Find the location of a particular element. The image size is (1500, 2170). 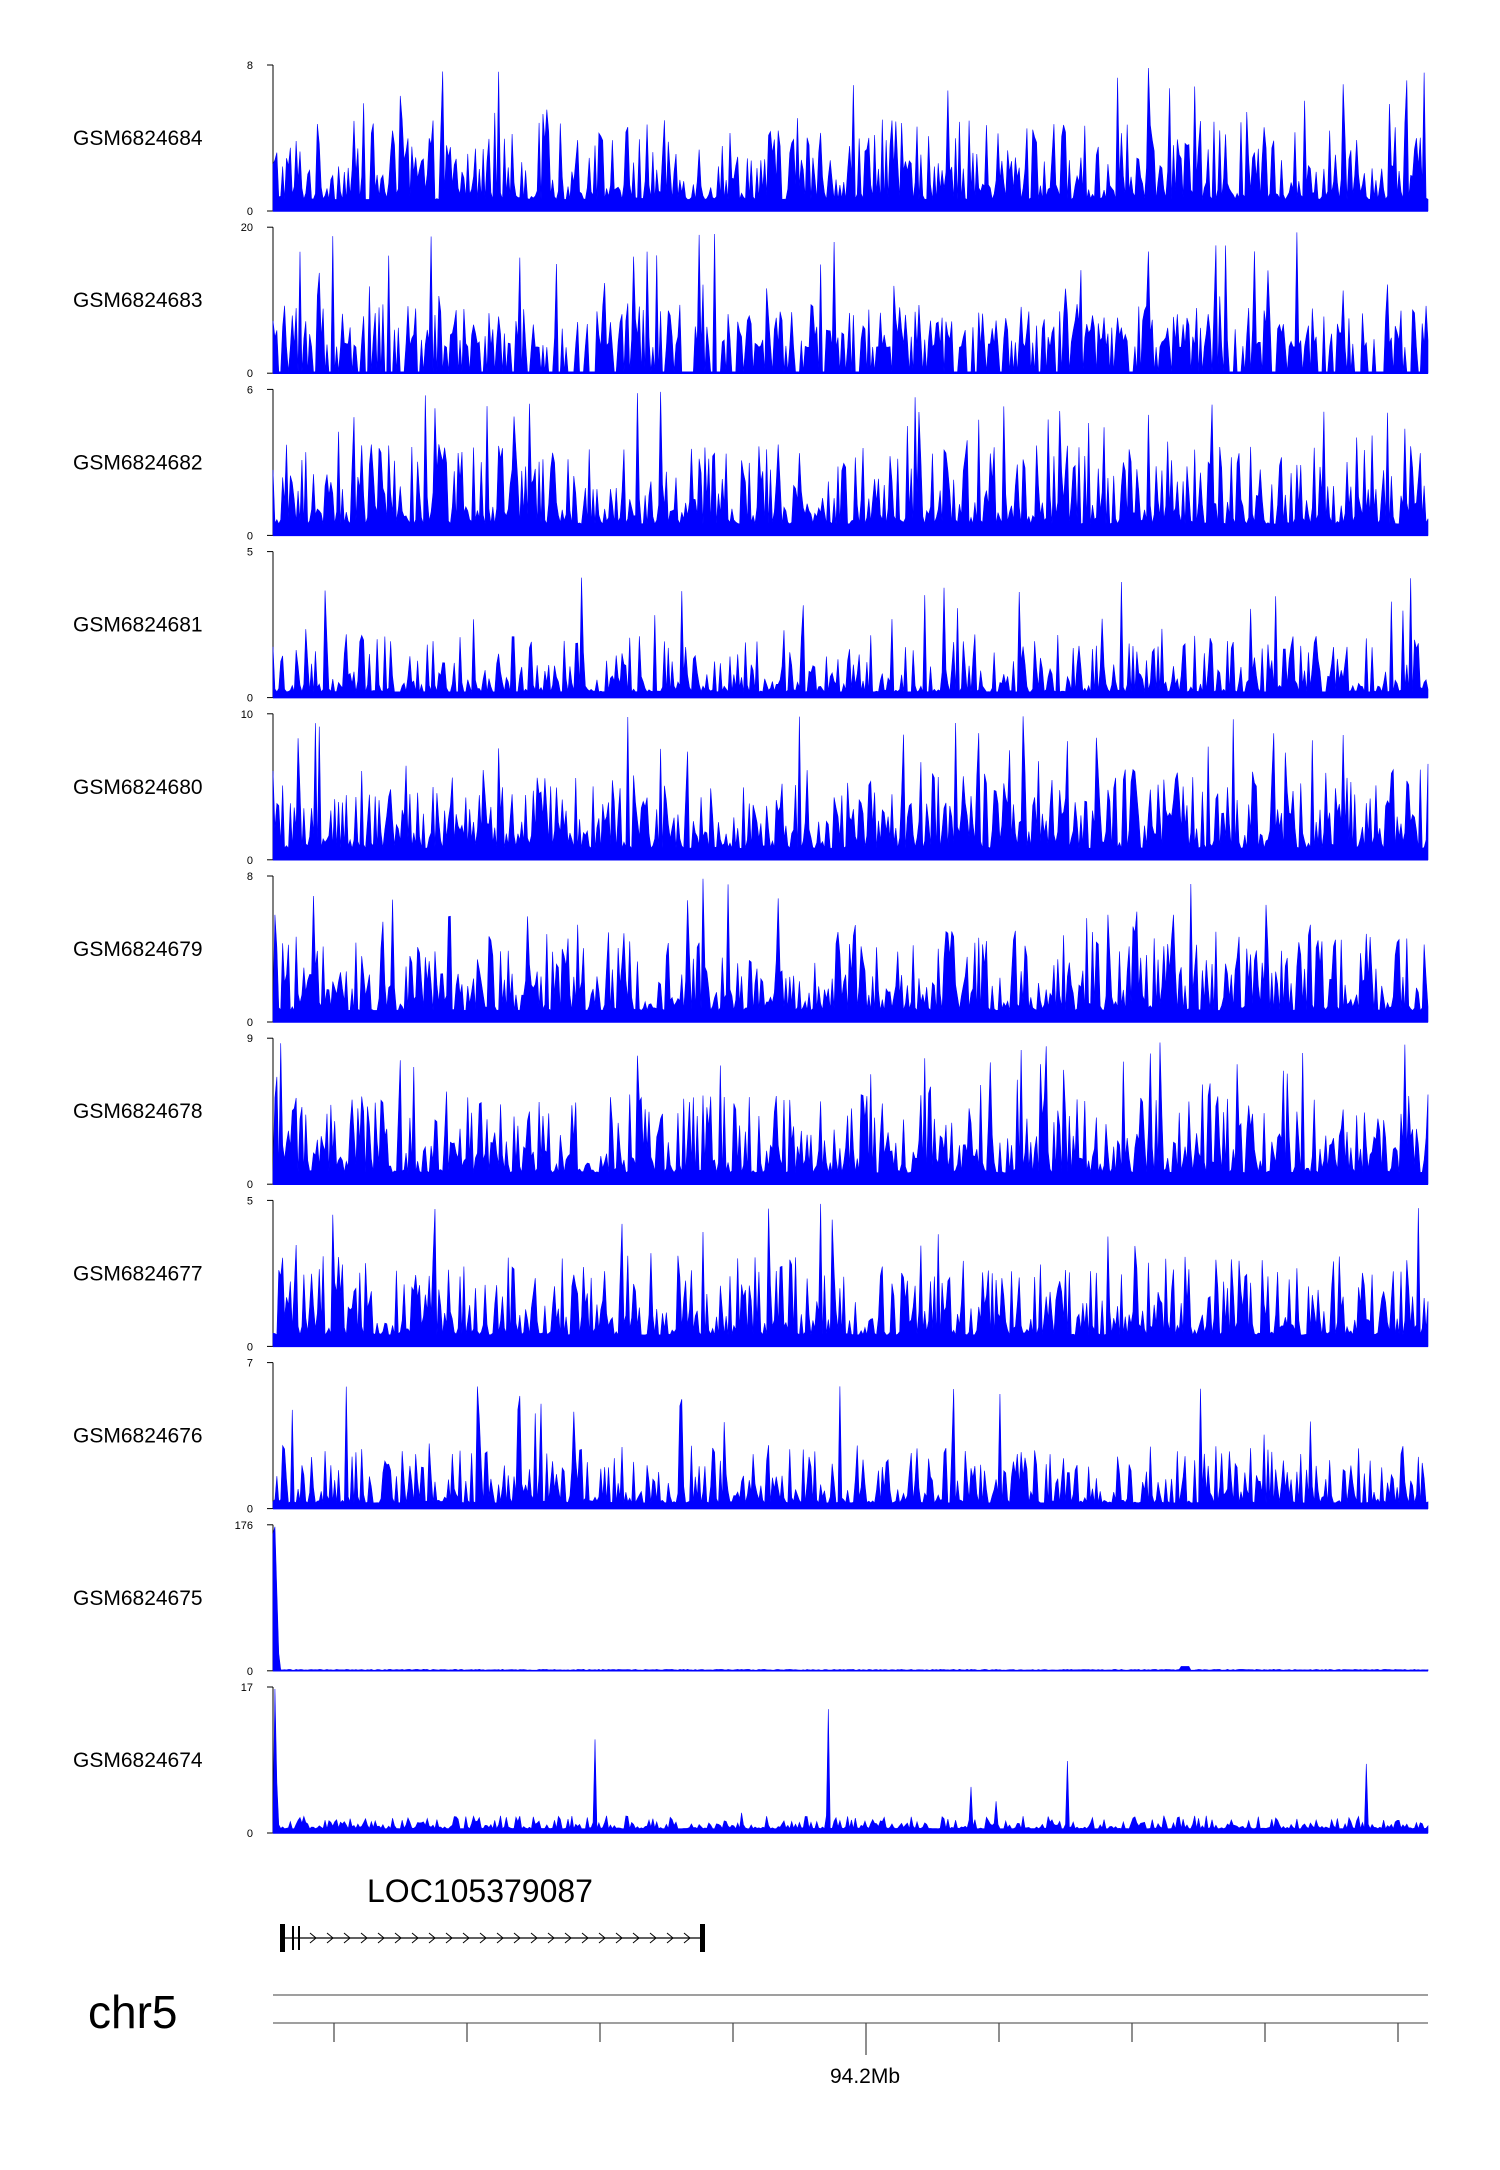

chromosome-axis: chr5 94.2Mb is located at coordinates (758, 2037).